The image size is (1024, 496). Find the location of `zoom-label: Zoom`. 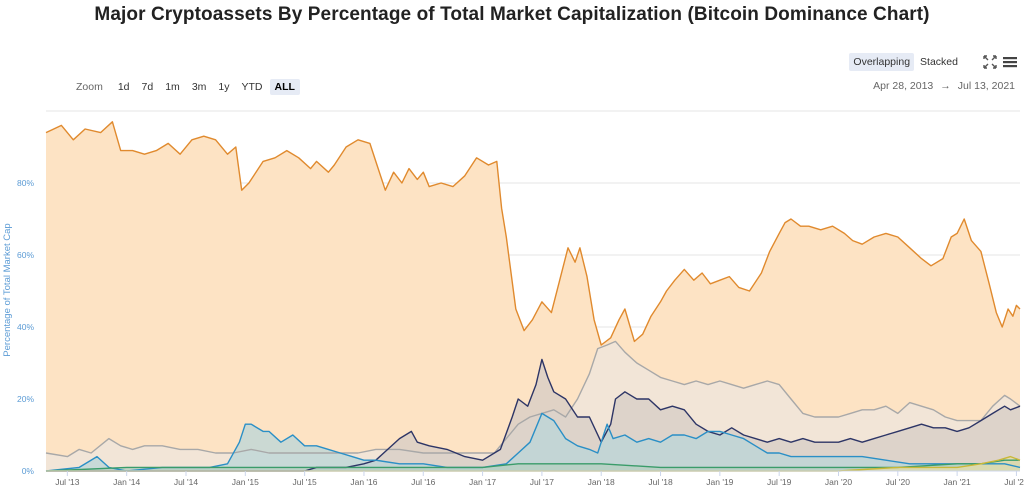

zoom-label: Zoom is located at coordinates (89, 87).